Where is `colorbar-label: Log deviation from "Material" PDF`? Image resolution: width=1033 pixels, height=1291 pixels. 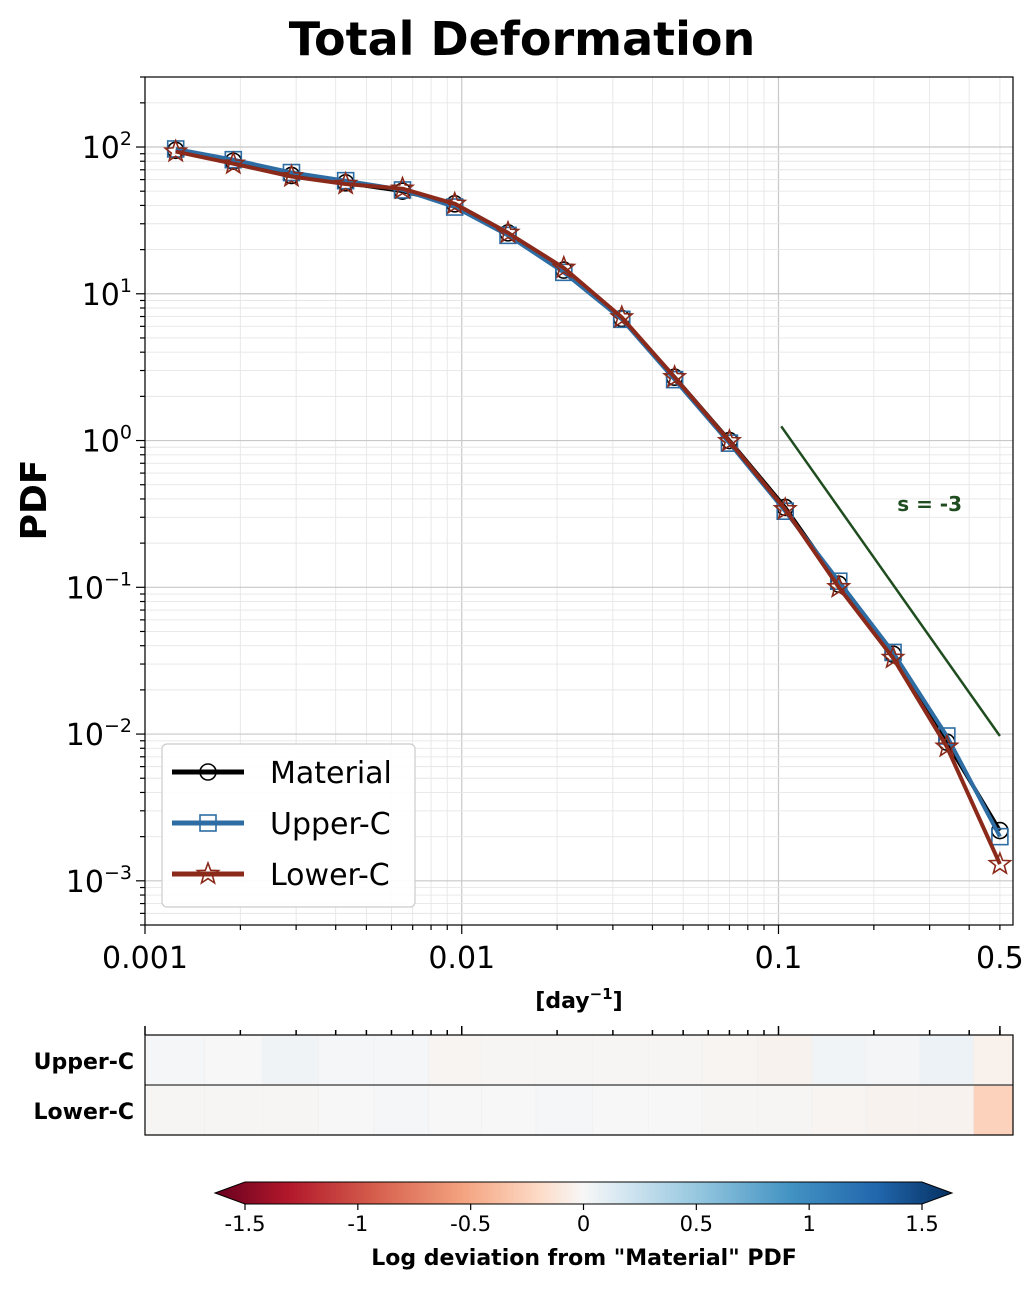
colorbar-label: Log deviation from "Material" PDF is located at coordinates (584, 1258).